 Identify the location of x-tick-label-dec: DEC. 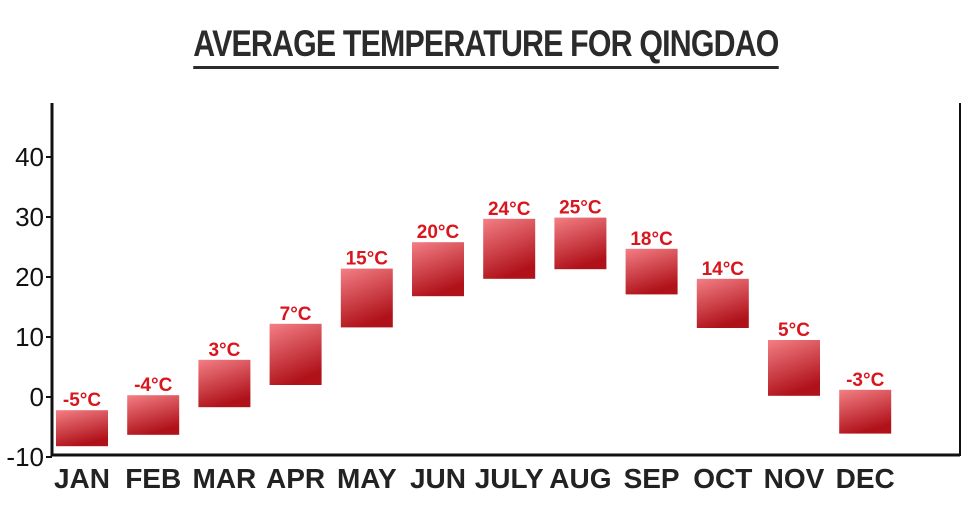
(865, 478).